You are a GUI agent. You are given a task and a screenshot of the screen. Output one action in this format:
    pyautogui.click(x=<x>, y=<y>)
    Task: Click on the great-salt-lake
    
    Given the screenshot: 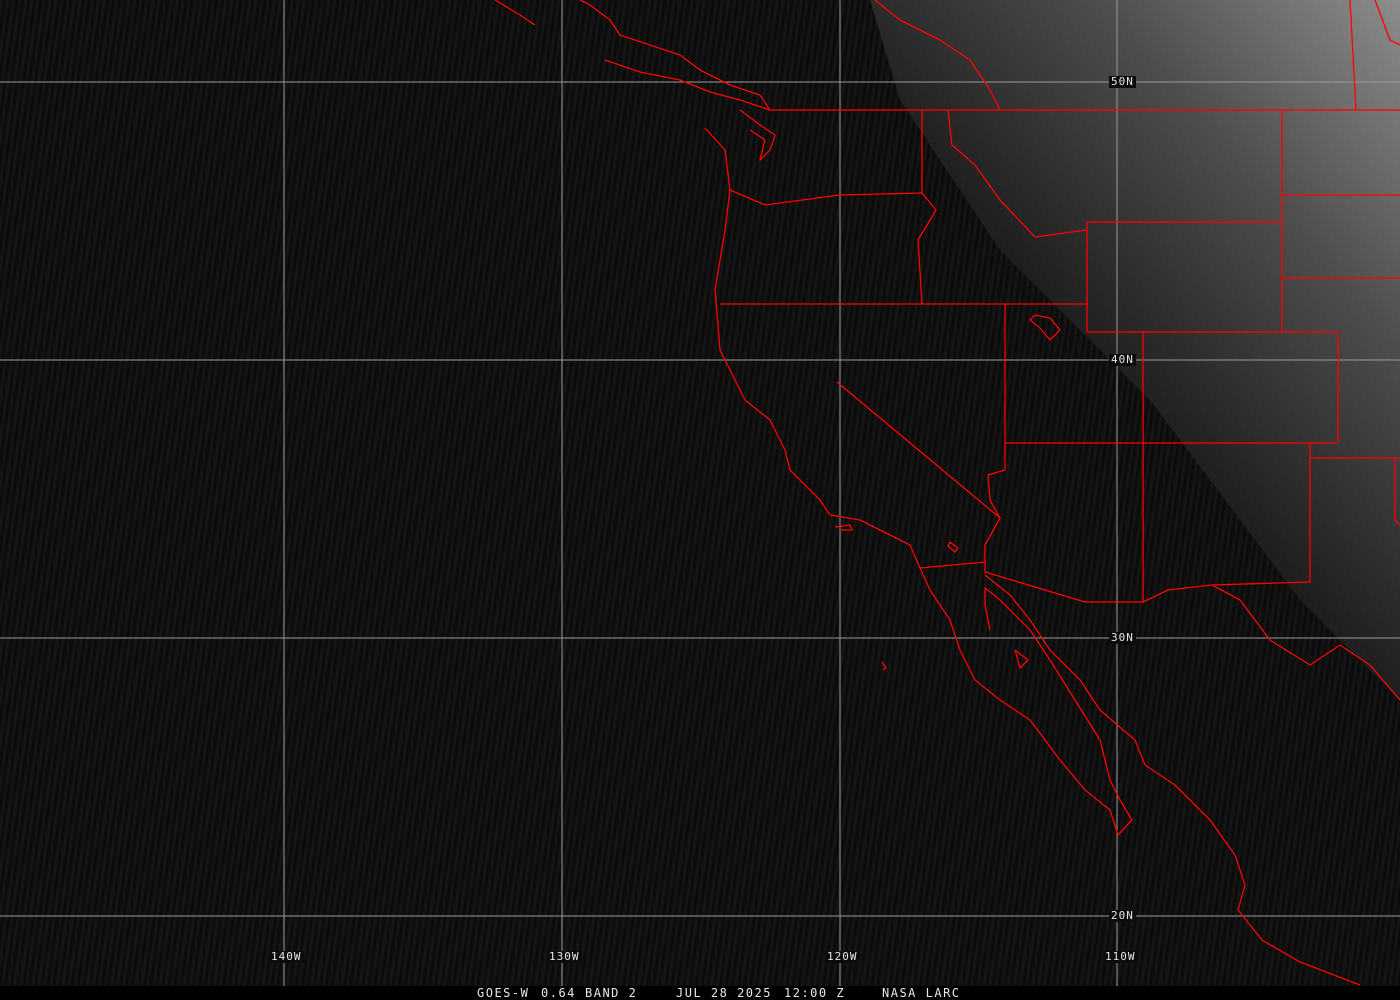 What is the action you would take?
    pyautogui.click(x=1045, y=327)
    